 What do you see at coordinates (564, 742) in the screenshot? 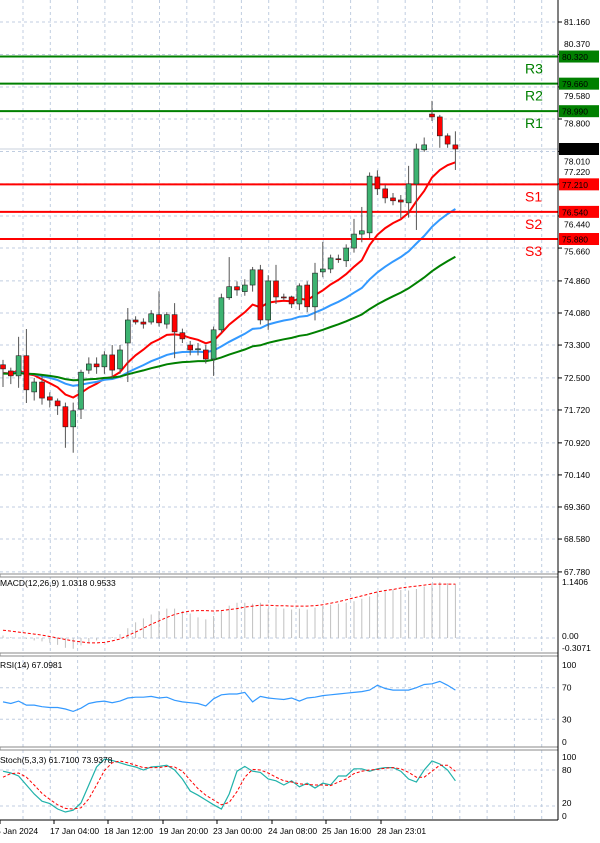
I see `rsi-tick-label: 0` at bounding box center [564, 742].